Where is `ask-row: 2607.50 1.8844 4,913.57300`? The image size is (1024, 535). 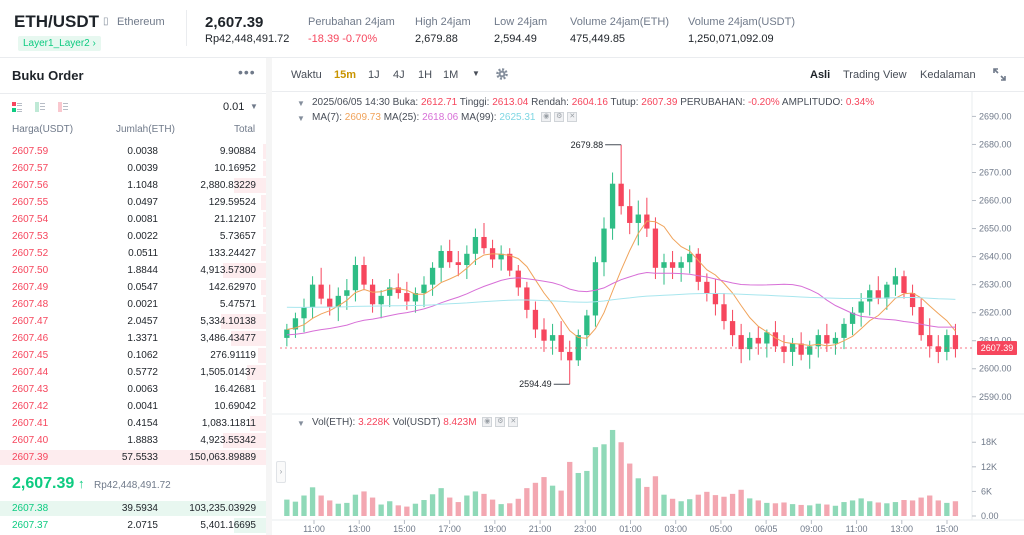
ask-row: 2607.50 1.8844 4,913.57300 is located at coordinates (133, 270).